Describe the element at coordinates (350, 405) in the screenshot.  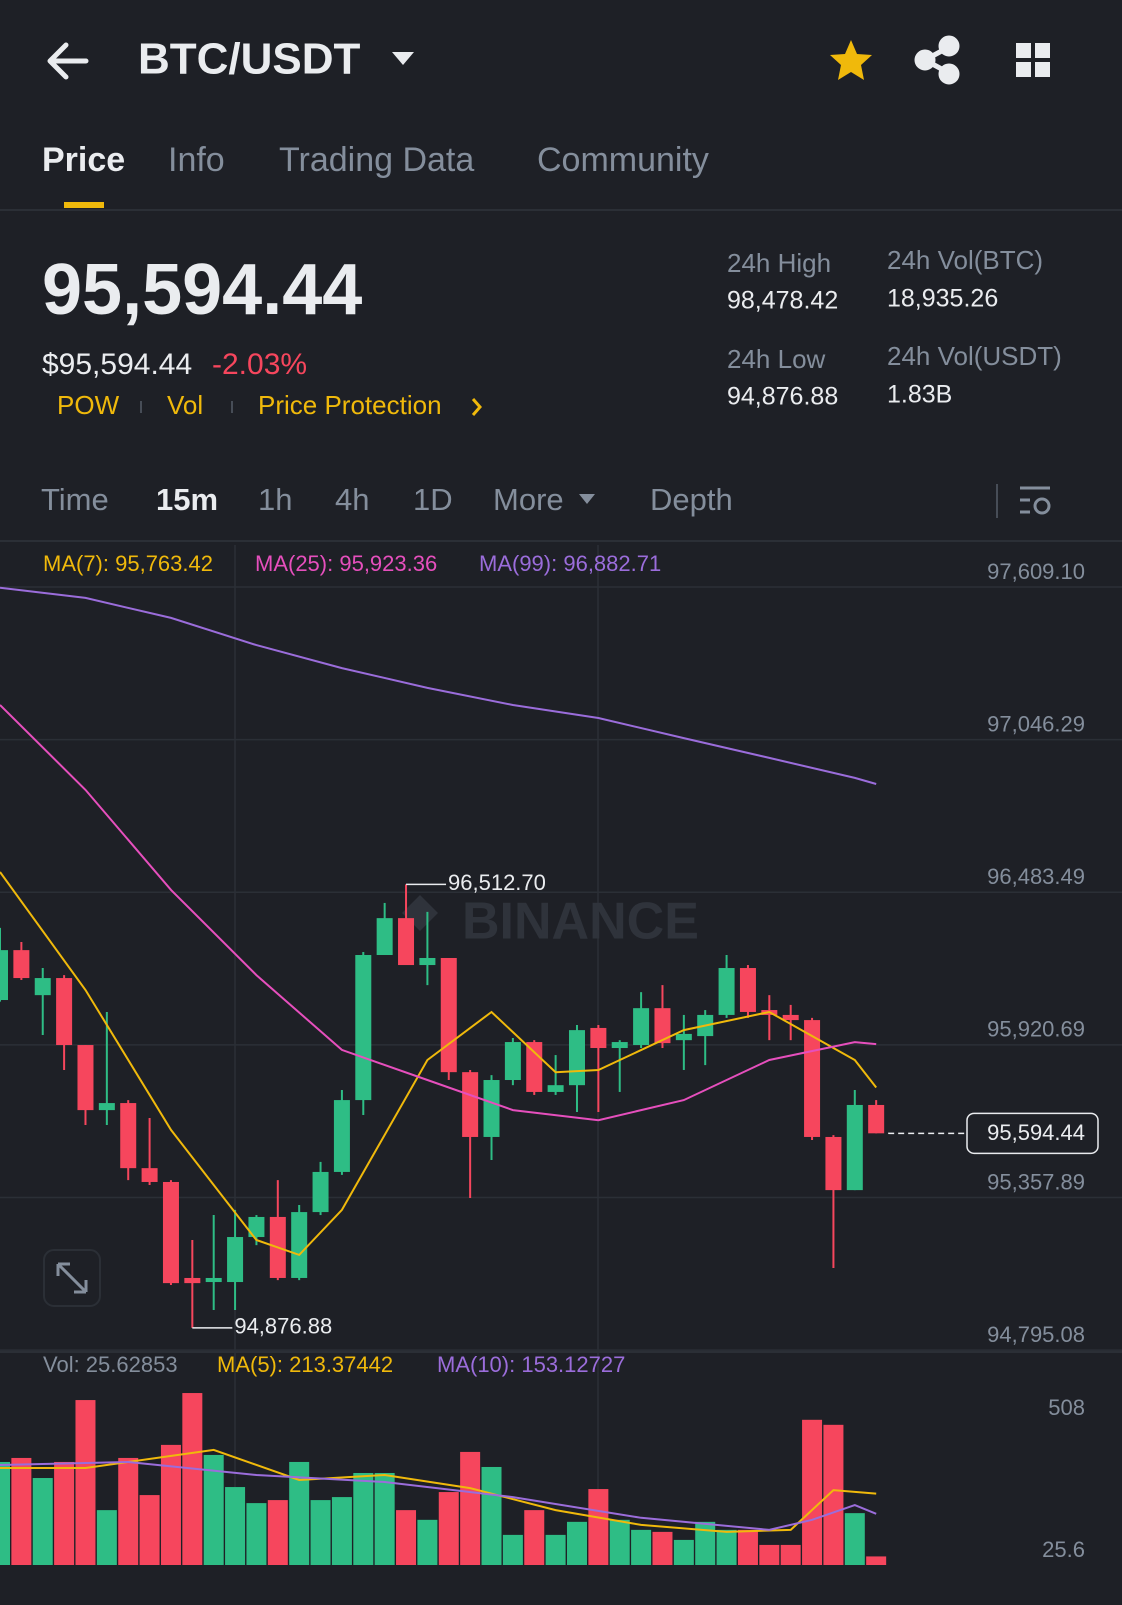
I see `tag: Price Protection` at that location.